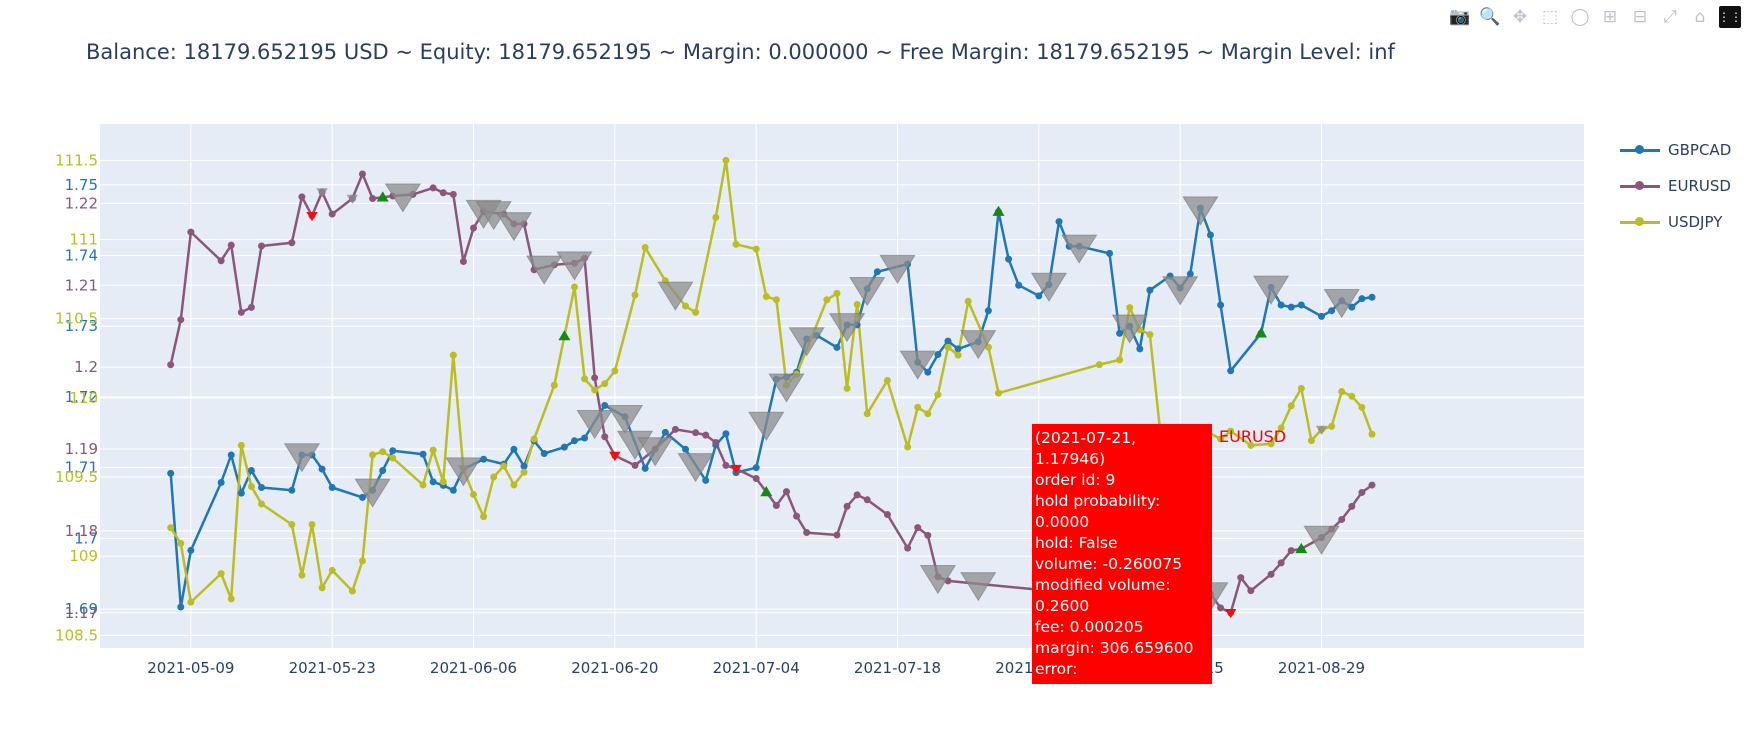  Describe the element at coordinates (81, 285) in the screenshot. I see `y-tick-label: 1.21` at that location.